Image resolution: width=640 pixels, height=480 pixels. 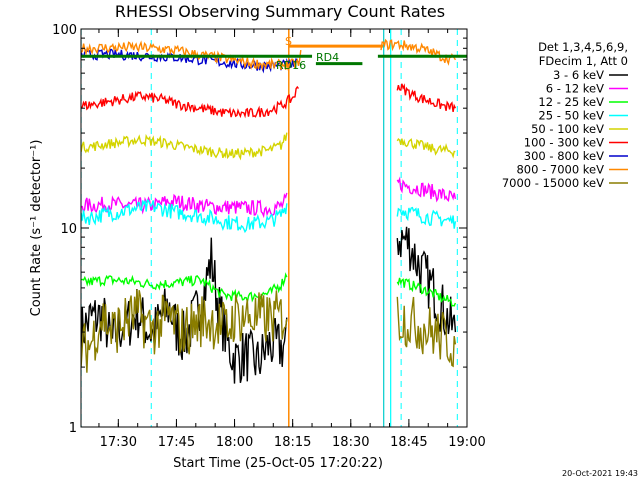 I want to click on legend-label-8: 7000 - 15000 keV, so click(x=553, y=183).